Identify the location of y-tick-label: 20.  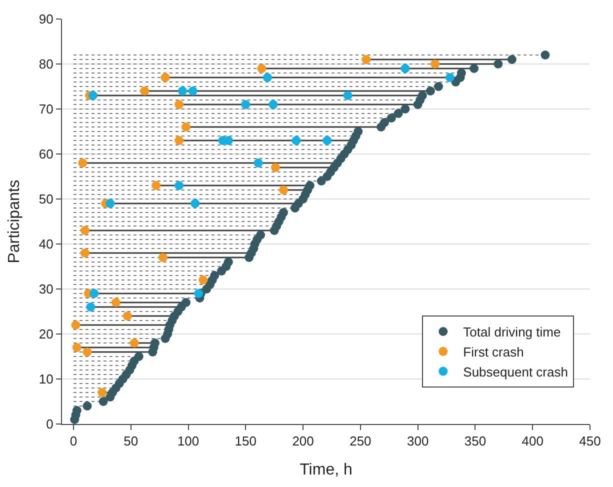
(46, 334).